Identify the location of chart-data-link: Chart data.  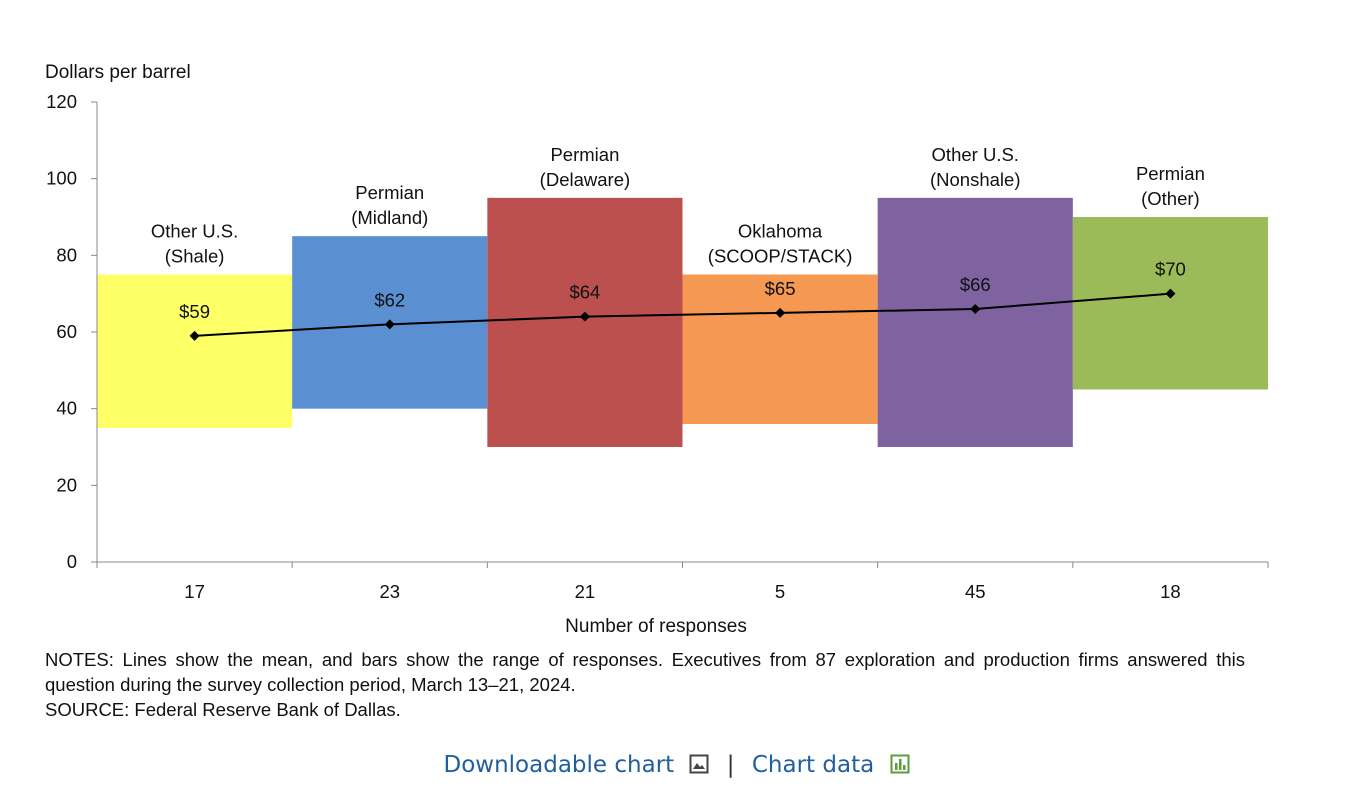
(831, 765).